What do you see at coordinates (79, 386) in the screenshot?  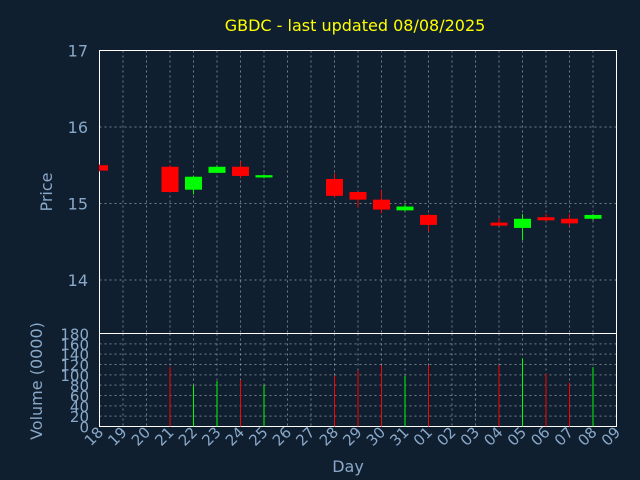 I see `volume-tick-label: 80` at bounding box center [79, 386].